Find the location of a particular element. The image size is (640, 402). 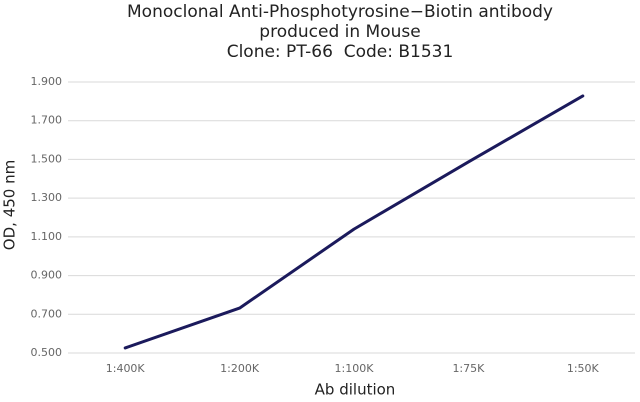

chart-title: Clone: PT-66 Code: B1531 is located at coordinates (340, 52).